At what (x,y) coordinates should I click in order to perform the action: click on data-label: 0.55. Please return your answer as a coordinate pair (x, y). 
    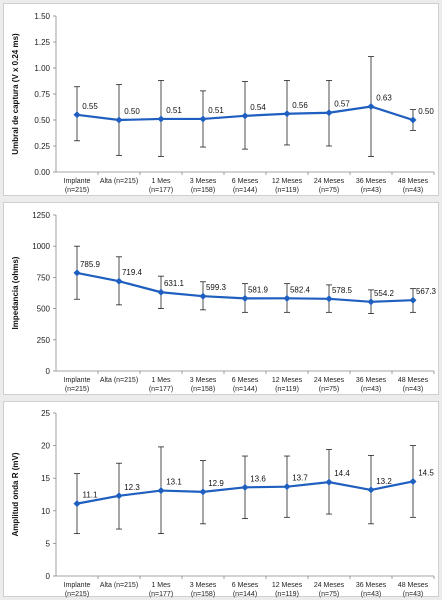
    Looking at the image, I should click on (90, 106).